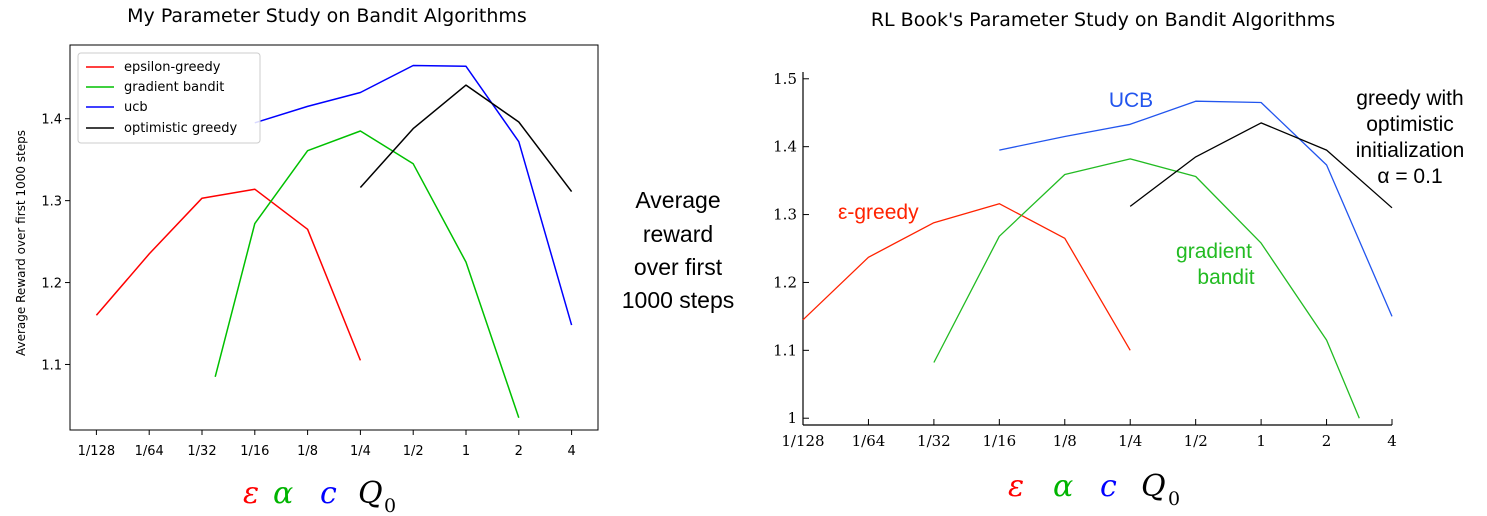 This screenshot has width=1487, height=516. I want to click on annotation-epsilon-greedy: ε-greedy, so click(878, 212).